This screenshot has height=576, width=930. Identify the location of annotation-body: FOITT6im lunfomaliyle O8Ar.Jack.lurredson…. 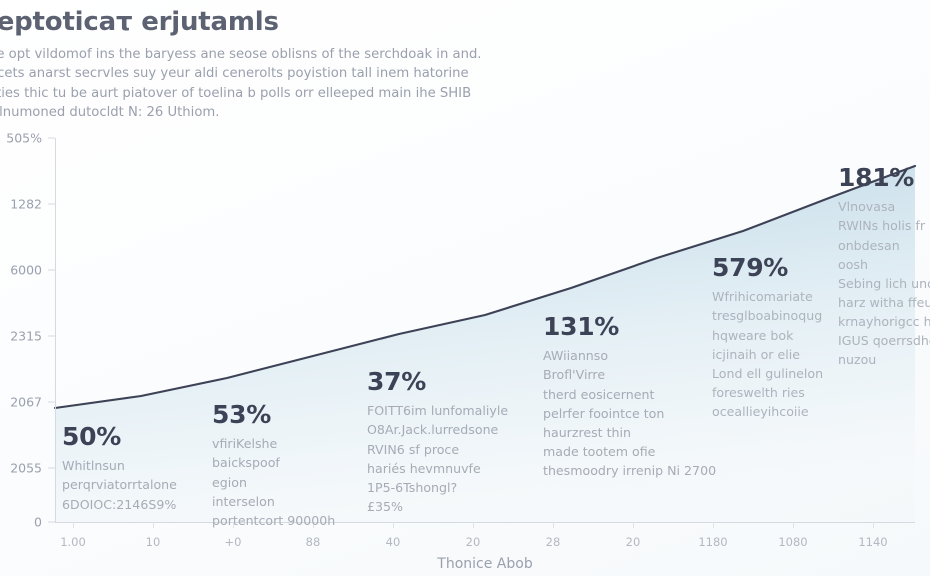
(437, 458).